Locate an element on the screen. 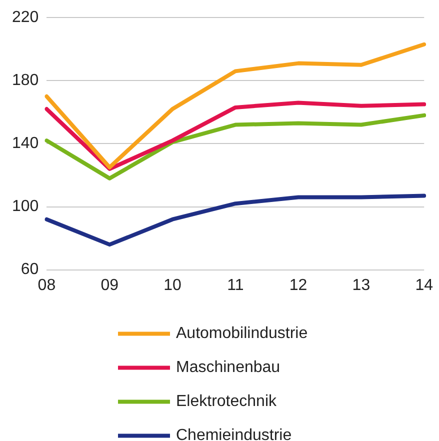 The image size is (439, 441). y-tick-label: 100 is located at coordinates (25, 207).